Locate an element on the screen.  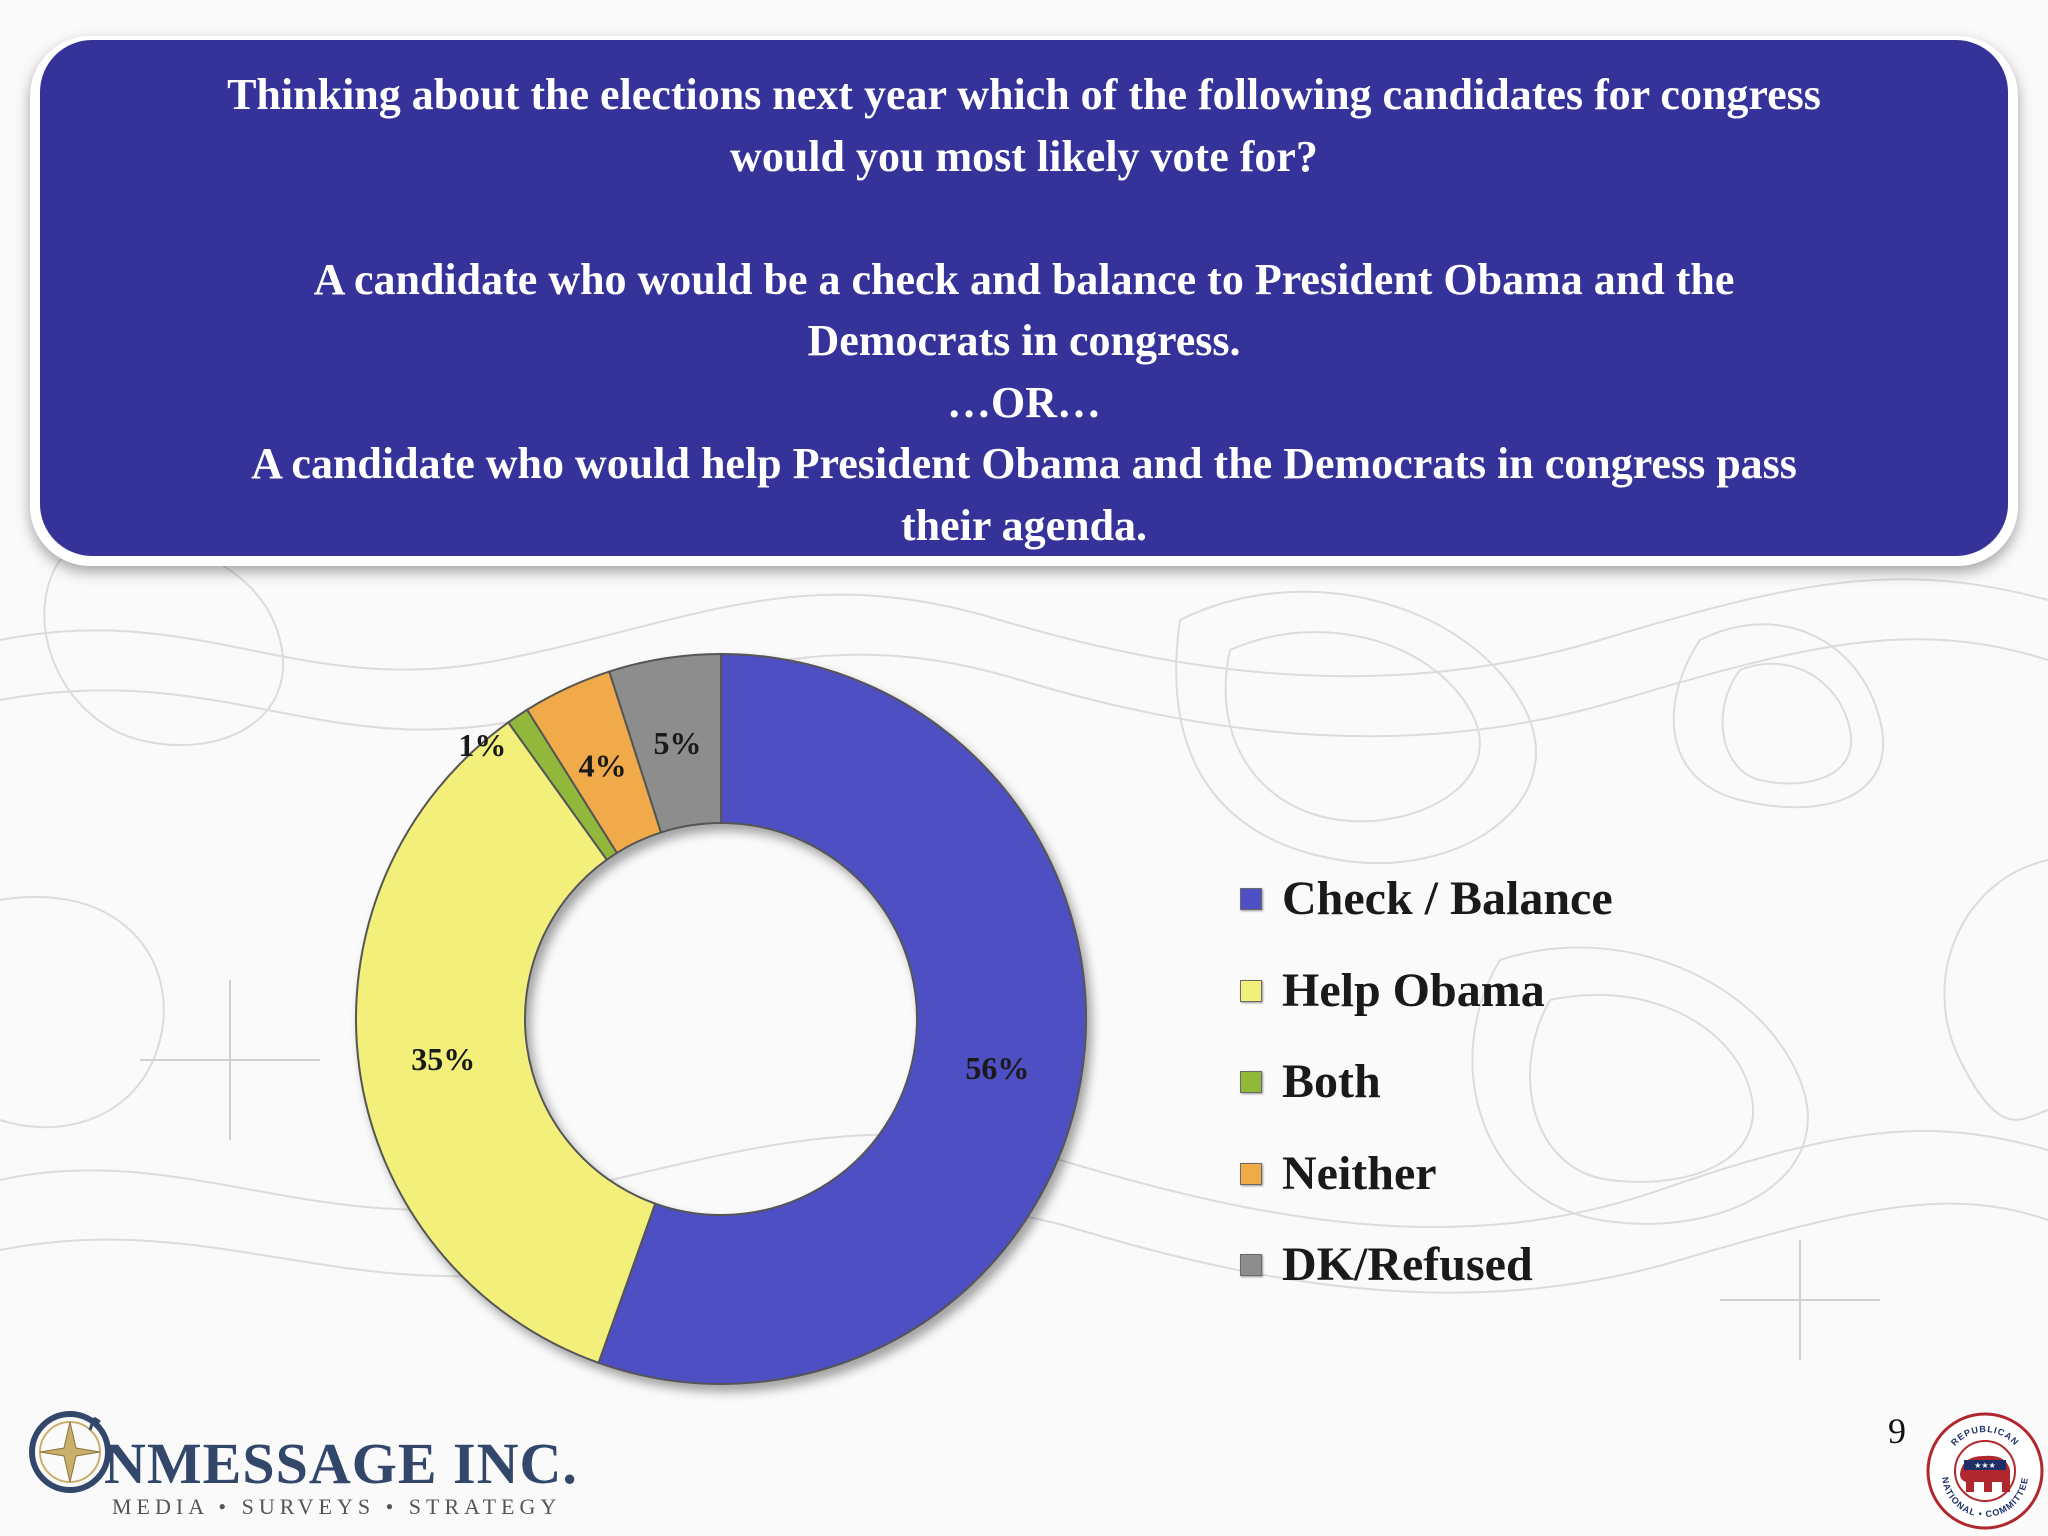
legend-label: DK/Refused is located at coordinates (1407, 1264).